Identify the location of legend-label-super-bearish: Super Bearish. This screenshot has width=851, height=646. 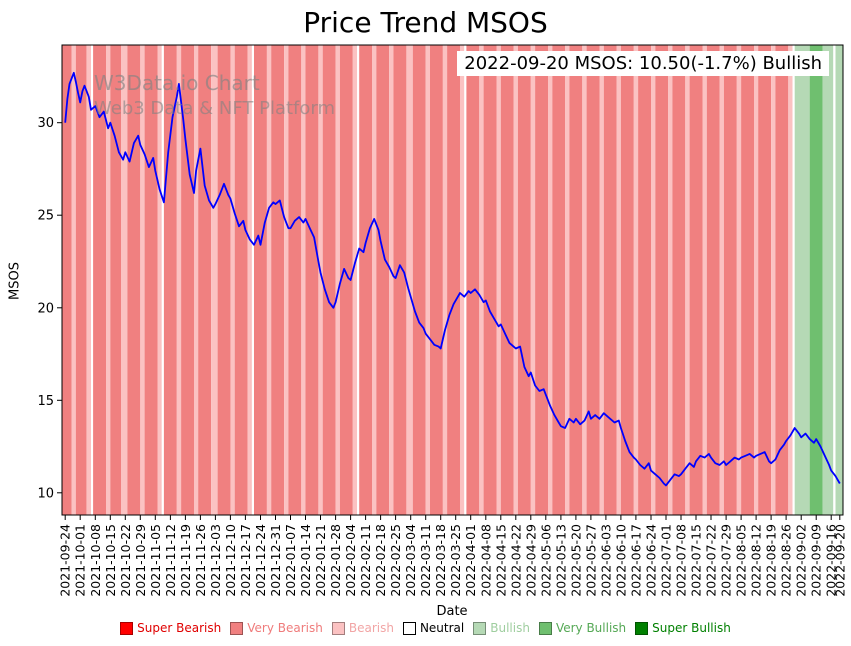
(179, 628).